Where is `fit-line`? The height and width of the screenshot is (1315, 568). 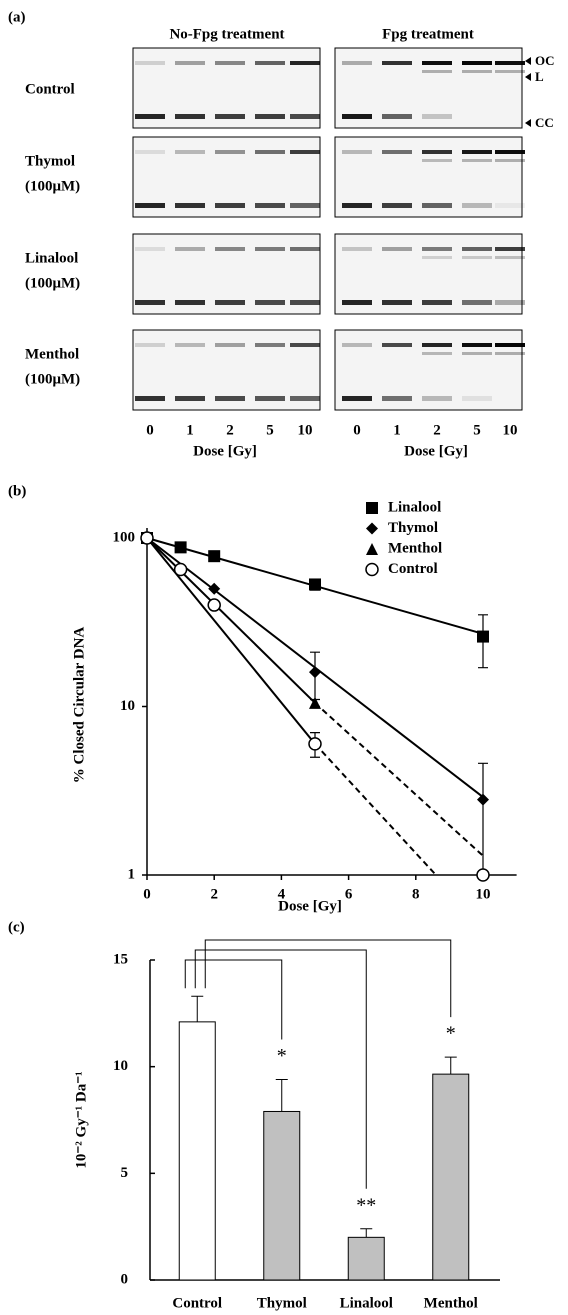
fit-line is located at coordinates (231, 641).